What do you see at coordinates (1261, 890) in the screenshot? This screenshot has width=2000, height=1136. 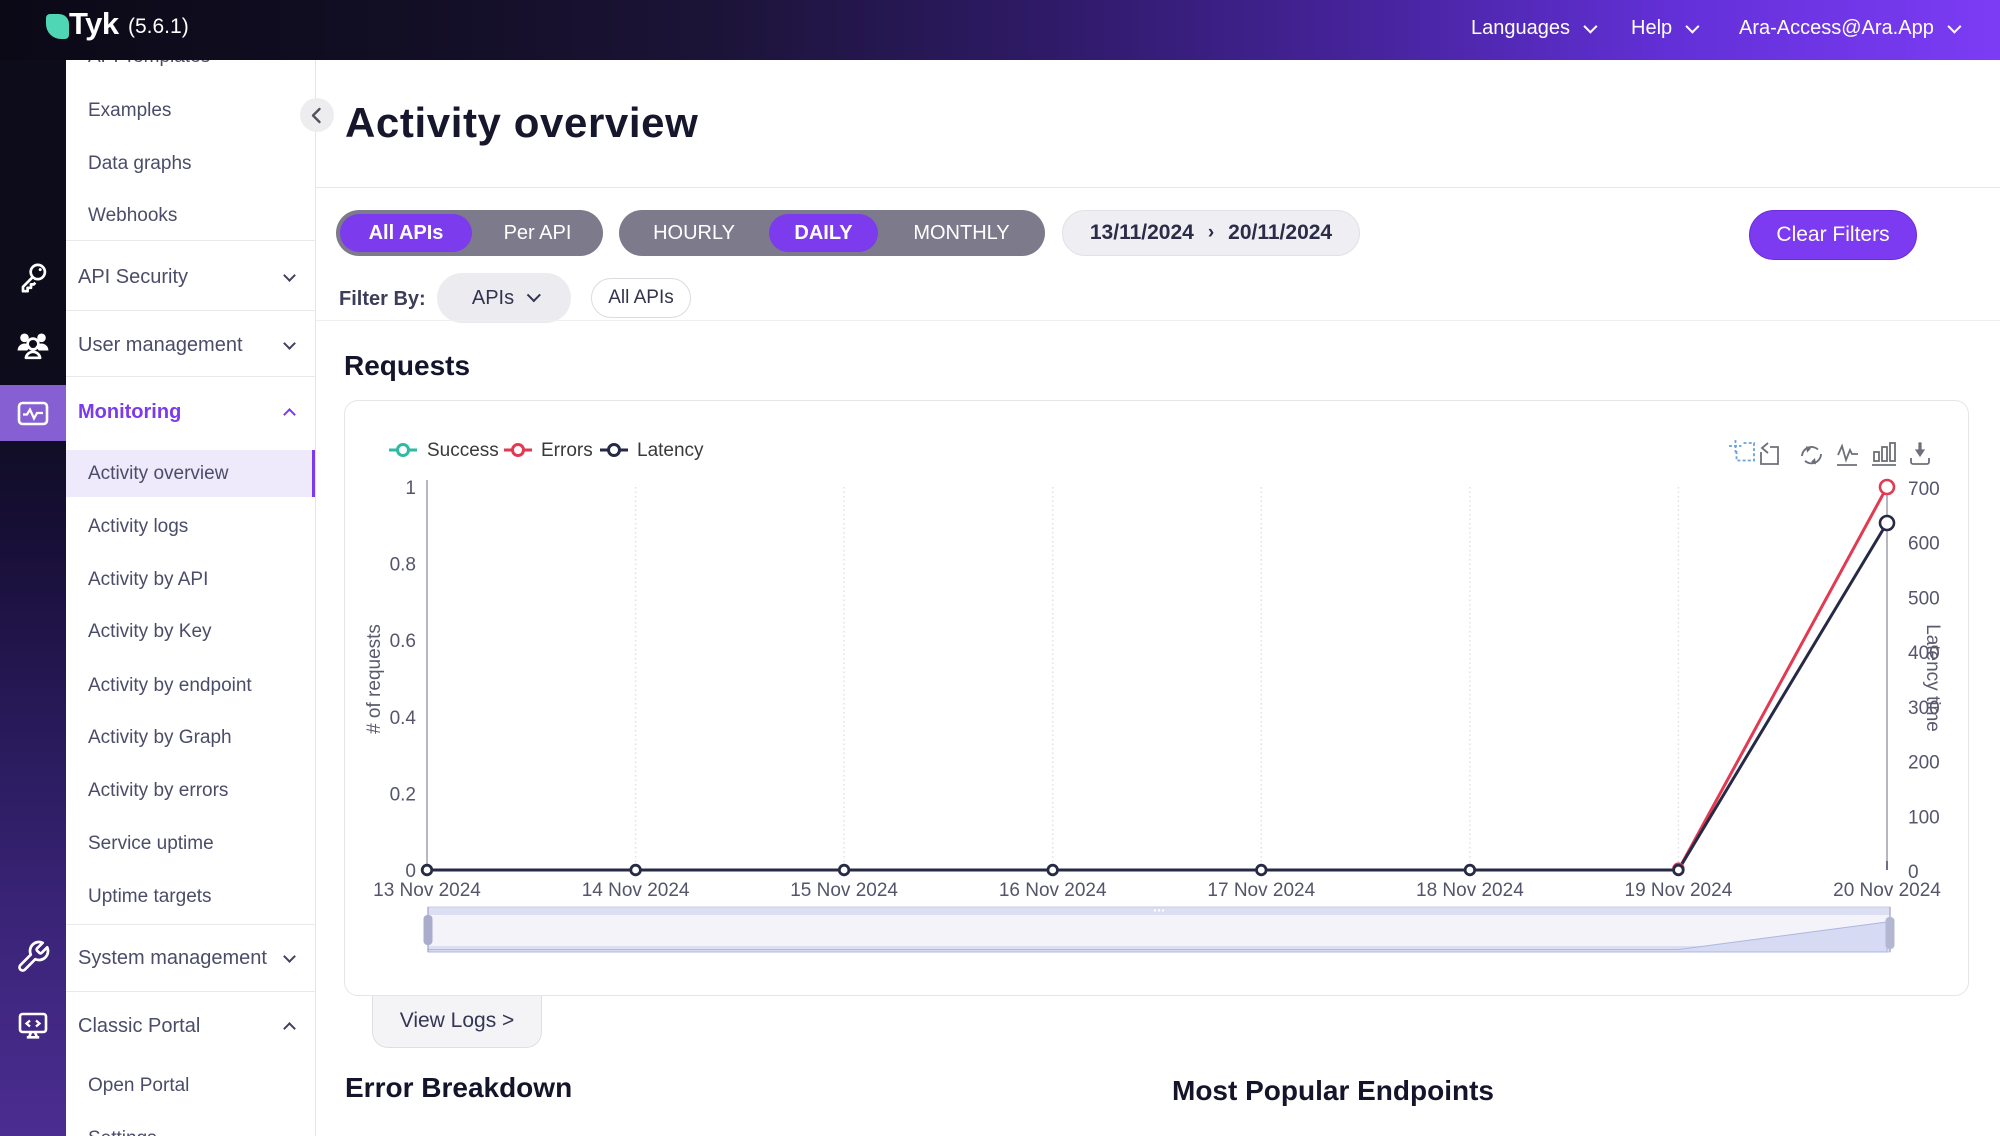 I see `svg-text: 17 Nov 2024` at bounding box center [1261, 890].